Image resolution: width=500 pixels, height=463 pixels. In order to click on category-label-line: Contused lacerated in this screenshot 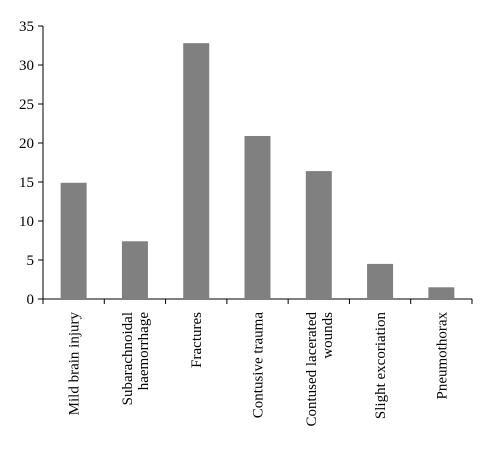, I will do `click(312, 369)`.